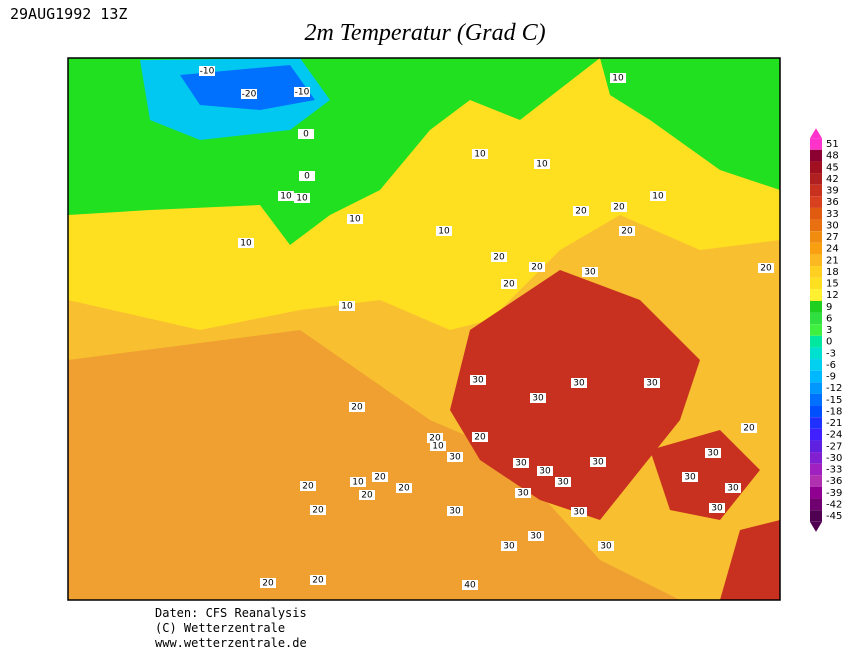 The width and height of the screenshot is (850, 657). What do you see at coordinates (247, 87) in the screenshot?
I see `field-blue` at bounding box center [247, 87].